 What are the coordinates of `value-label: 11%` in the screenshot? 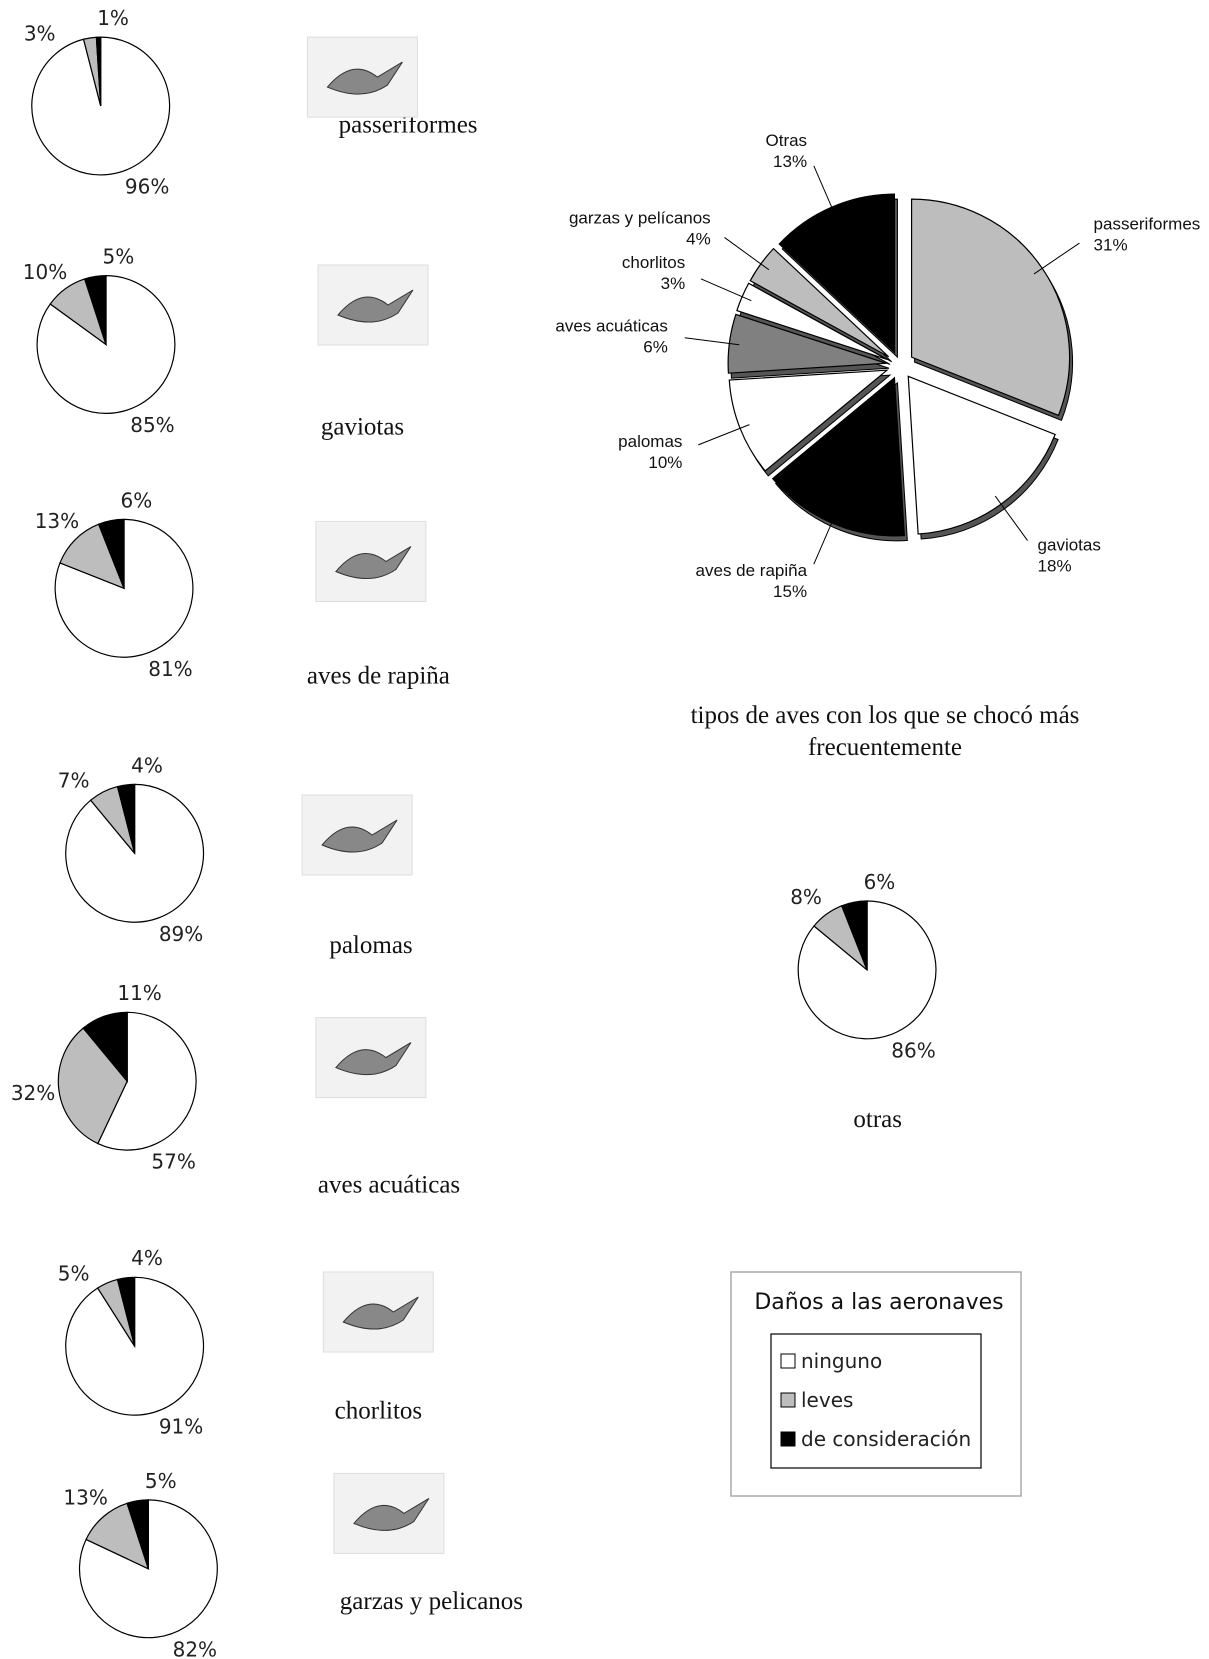 It's located at (139, 993).